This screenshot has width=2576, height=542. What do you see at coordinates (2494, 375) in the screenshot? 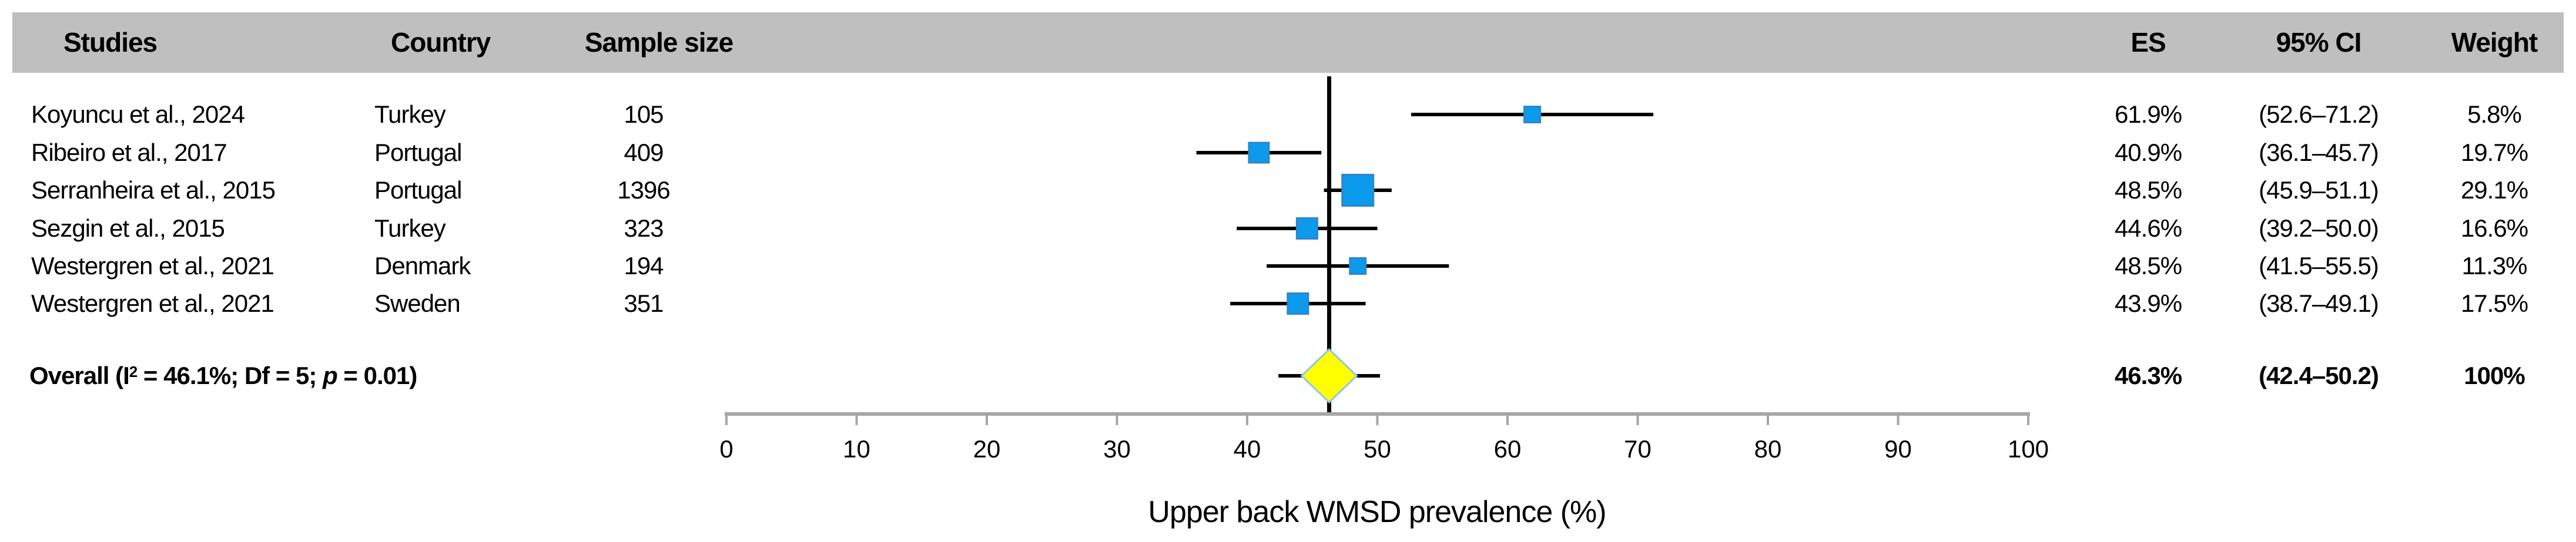
I see `overall-weight-value: 100%` at bounding box center [2494, 375].